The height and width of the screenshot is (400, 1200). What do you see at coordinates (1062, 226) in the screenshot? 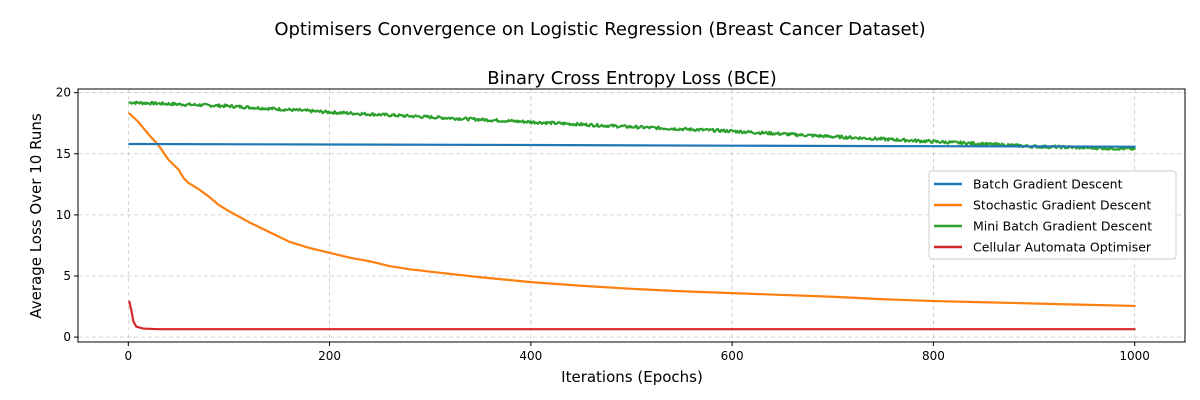
I see `legend-label: Mini Batch Gradient Descent` at bounding box center [1062, 226].